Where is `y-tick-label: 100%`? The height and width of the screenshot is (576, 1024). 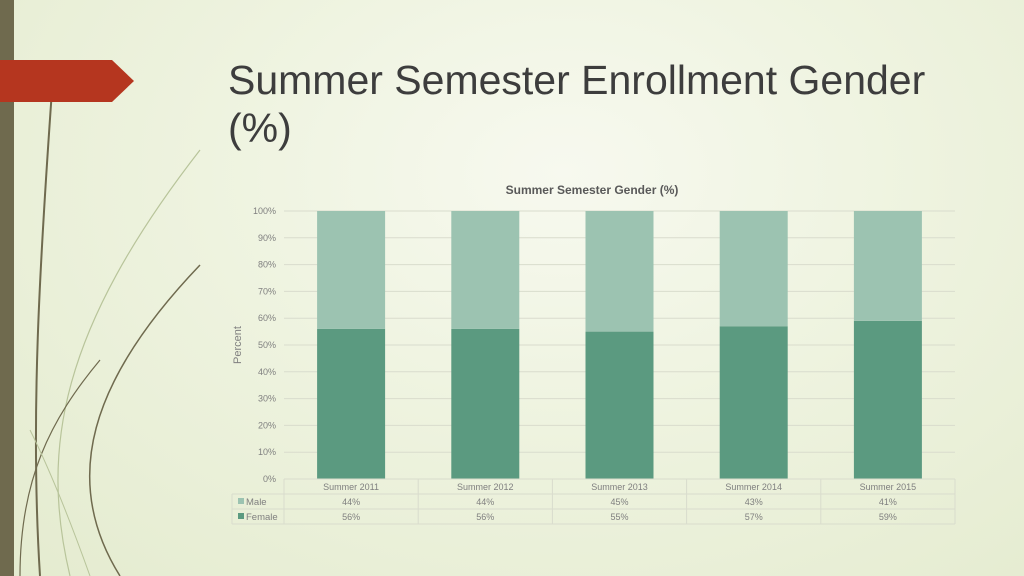
y-tick-label: 100% is located at coordinates (264, 211).